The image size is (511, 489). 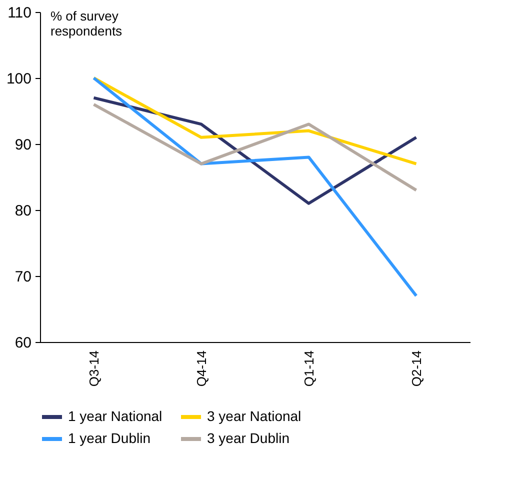 I want to click on y-tick-label: 70, so click(x=23, y=277).